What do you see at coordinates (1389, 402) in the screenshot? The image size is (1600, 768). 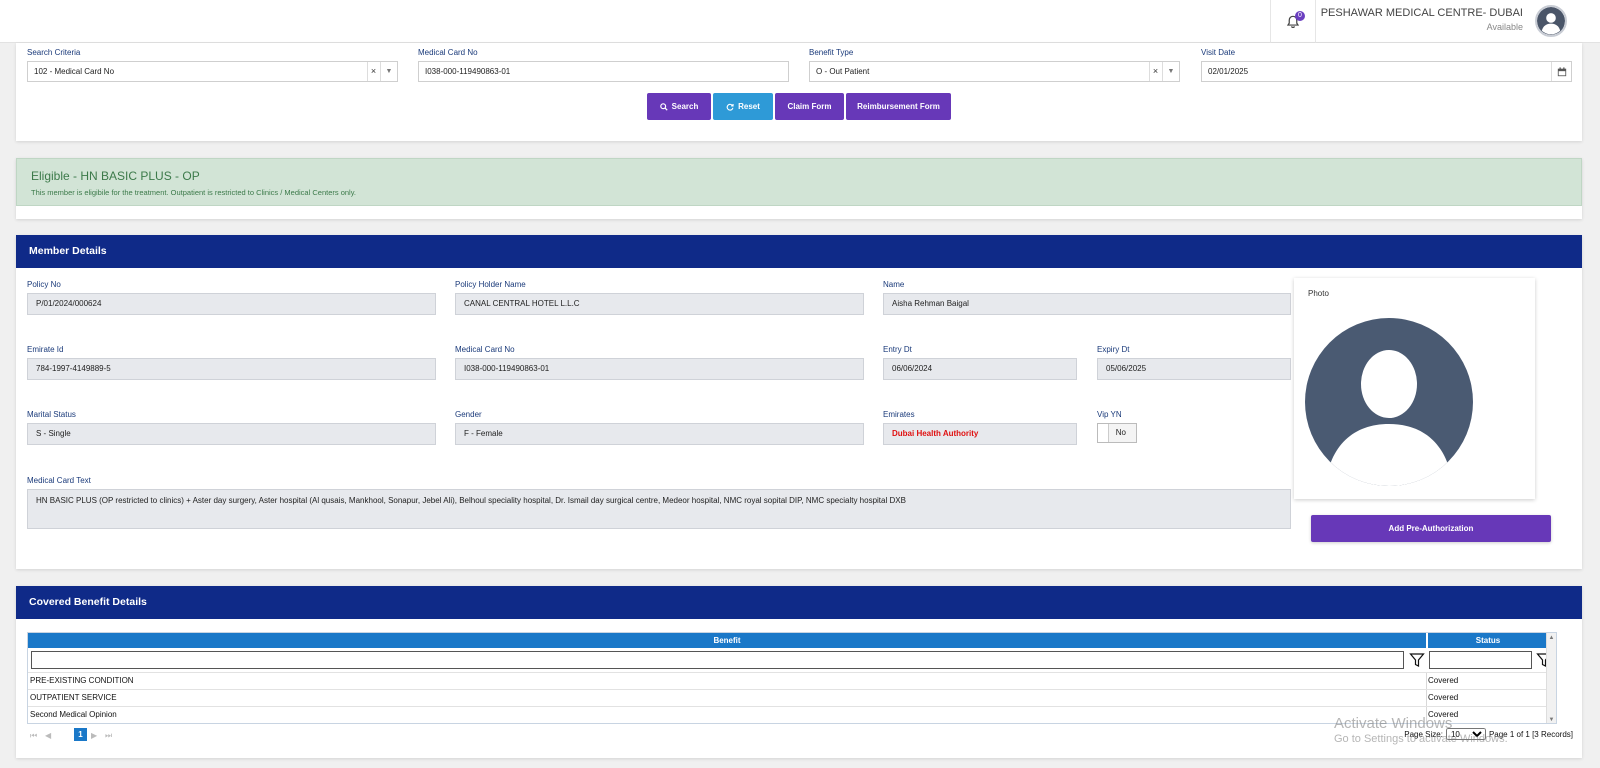 I see `profile-placeholder-icon` at bounding box center [1389, 402].